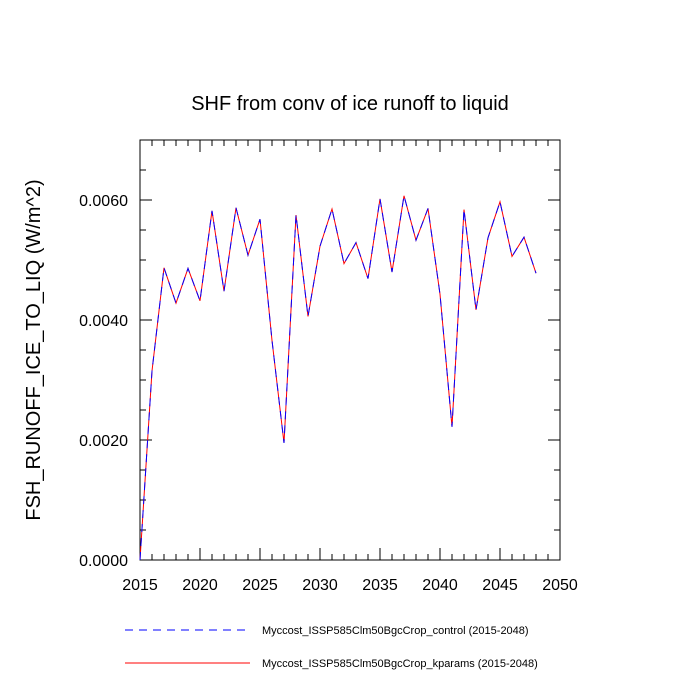 The height and width of the screenshot is (700, 700). What do you see at coordinates (103, 561) in the screenshot?
I see `y-tick-label: 0.0000` at bounding box center [103, 561].